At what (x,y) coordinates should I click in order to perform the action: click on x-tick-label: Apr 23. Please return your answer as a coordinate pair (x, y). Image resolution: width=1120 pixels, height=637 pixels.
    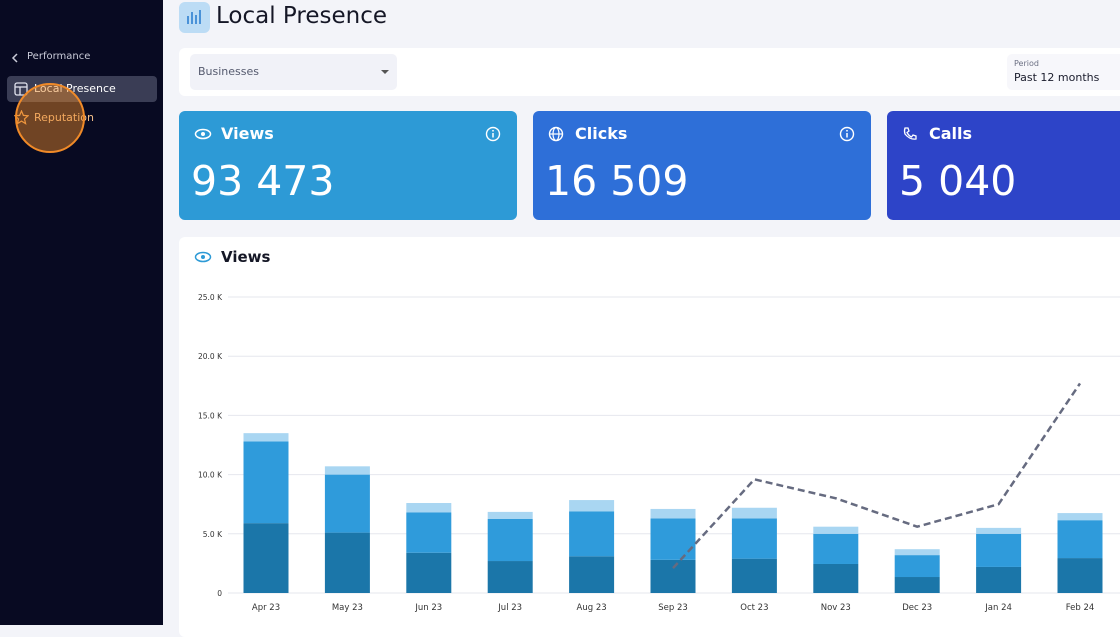
    Looking at the image, I should click on (266, 608).